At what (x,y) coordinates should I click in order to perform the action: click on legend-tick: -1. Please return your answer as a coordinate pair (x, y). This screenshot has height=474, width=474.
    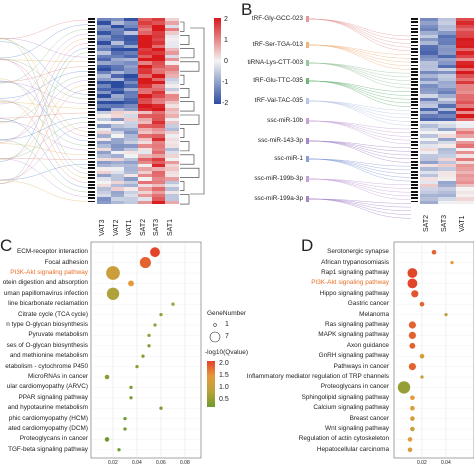
    Looking at the image, I should click on (225, 82).